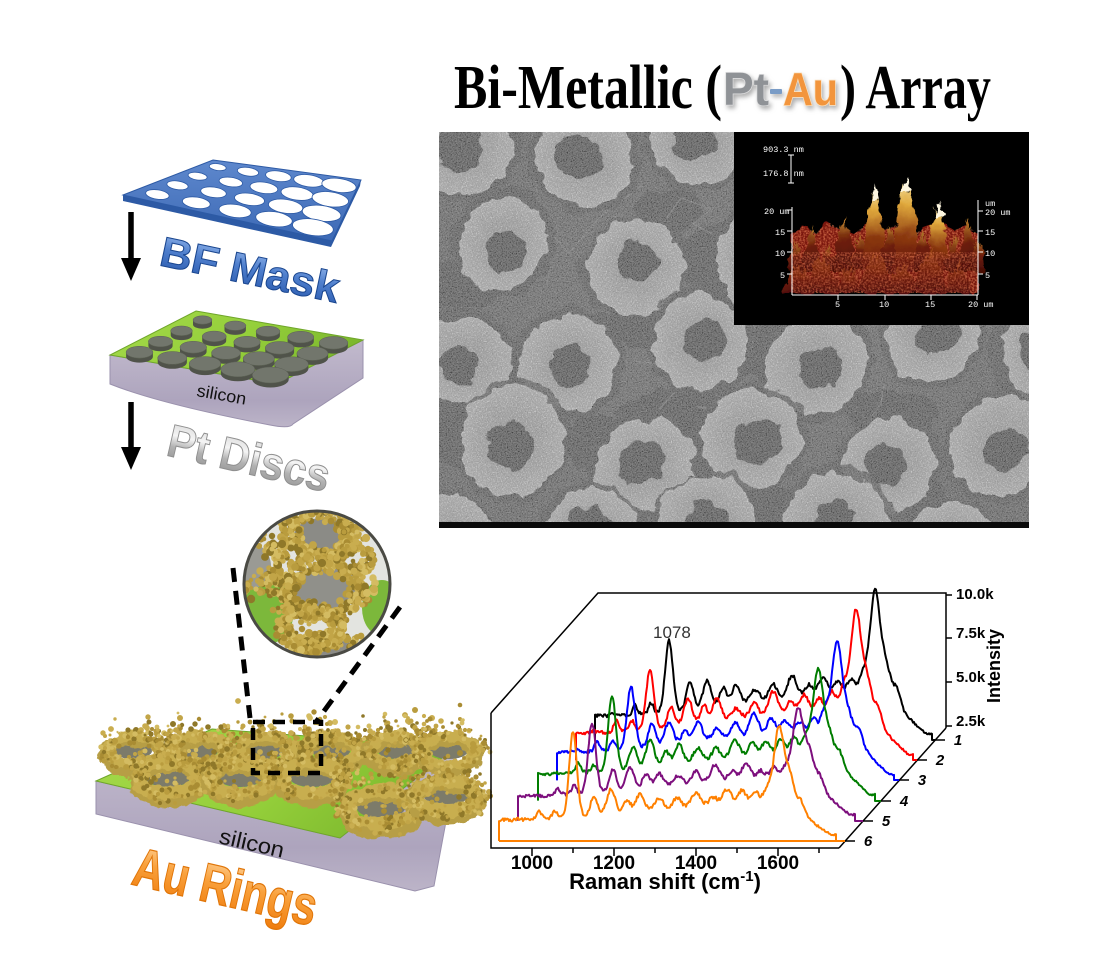 This screenshot has width=1102, height=973. Describe the element at coordinates (971, 721) in the screenshot. I see `svg-text: 2.5k` at that location.